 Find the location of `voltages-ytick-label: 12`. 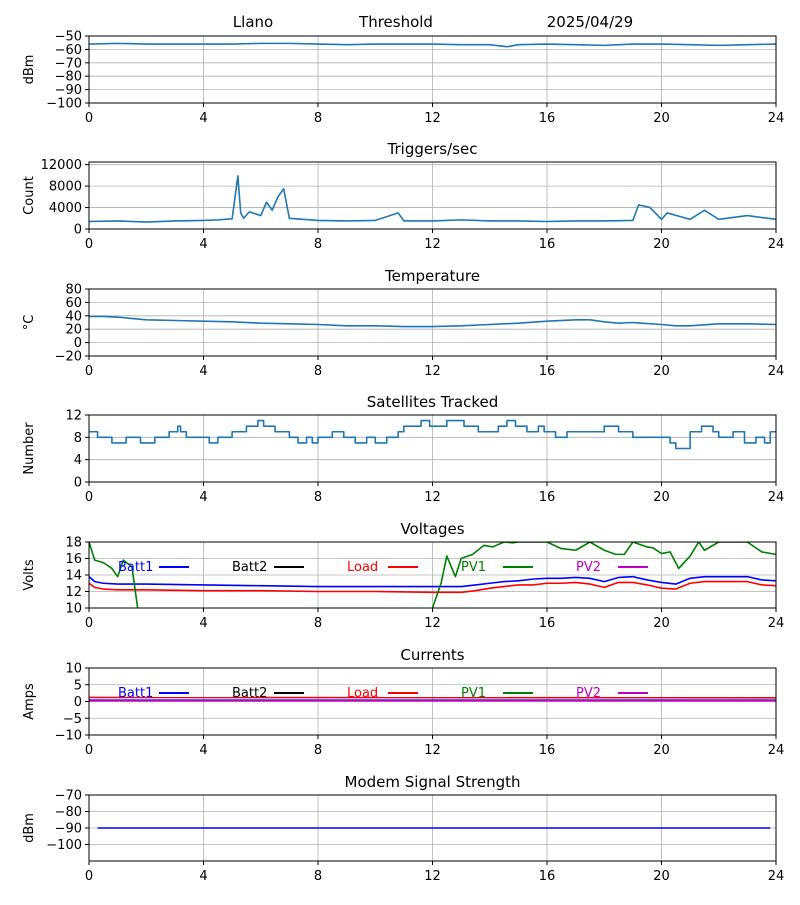

voltages-ytick-label: 12 is located at coordinates (73, 592).